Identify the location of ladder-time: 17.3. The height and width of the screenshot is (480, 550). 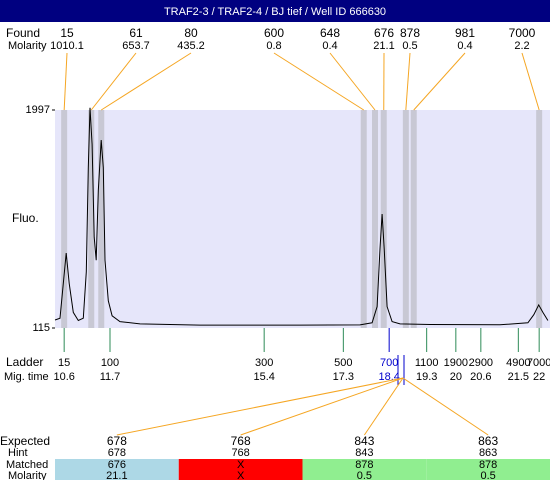
(343, 377).